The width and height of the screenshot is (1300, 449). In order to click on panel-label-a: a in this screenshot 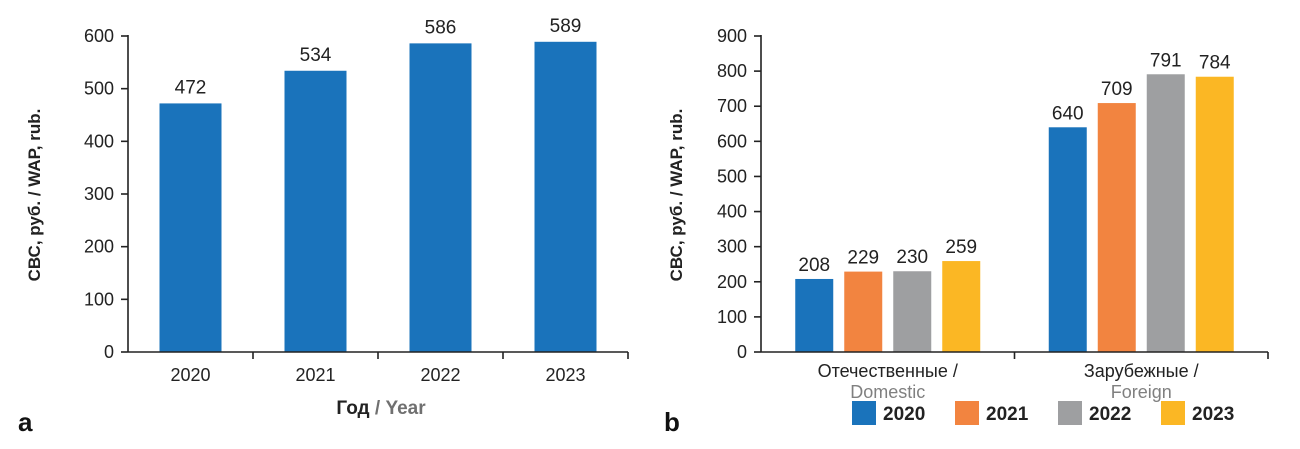, I will do `click(25, 422)`.